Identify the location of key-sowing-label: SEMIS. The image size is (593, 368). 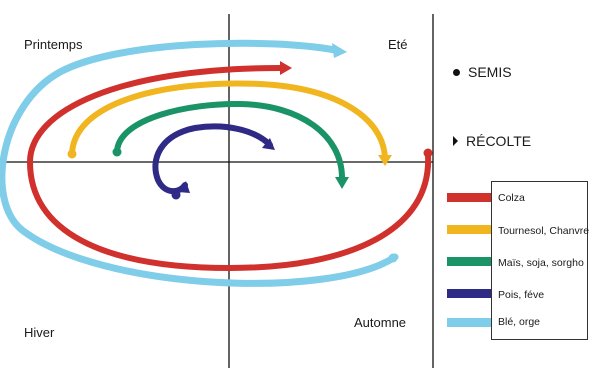
(490, 72).